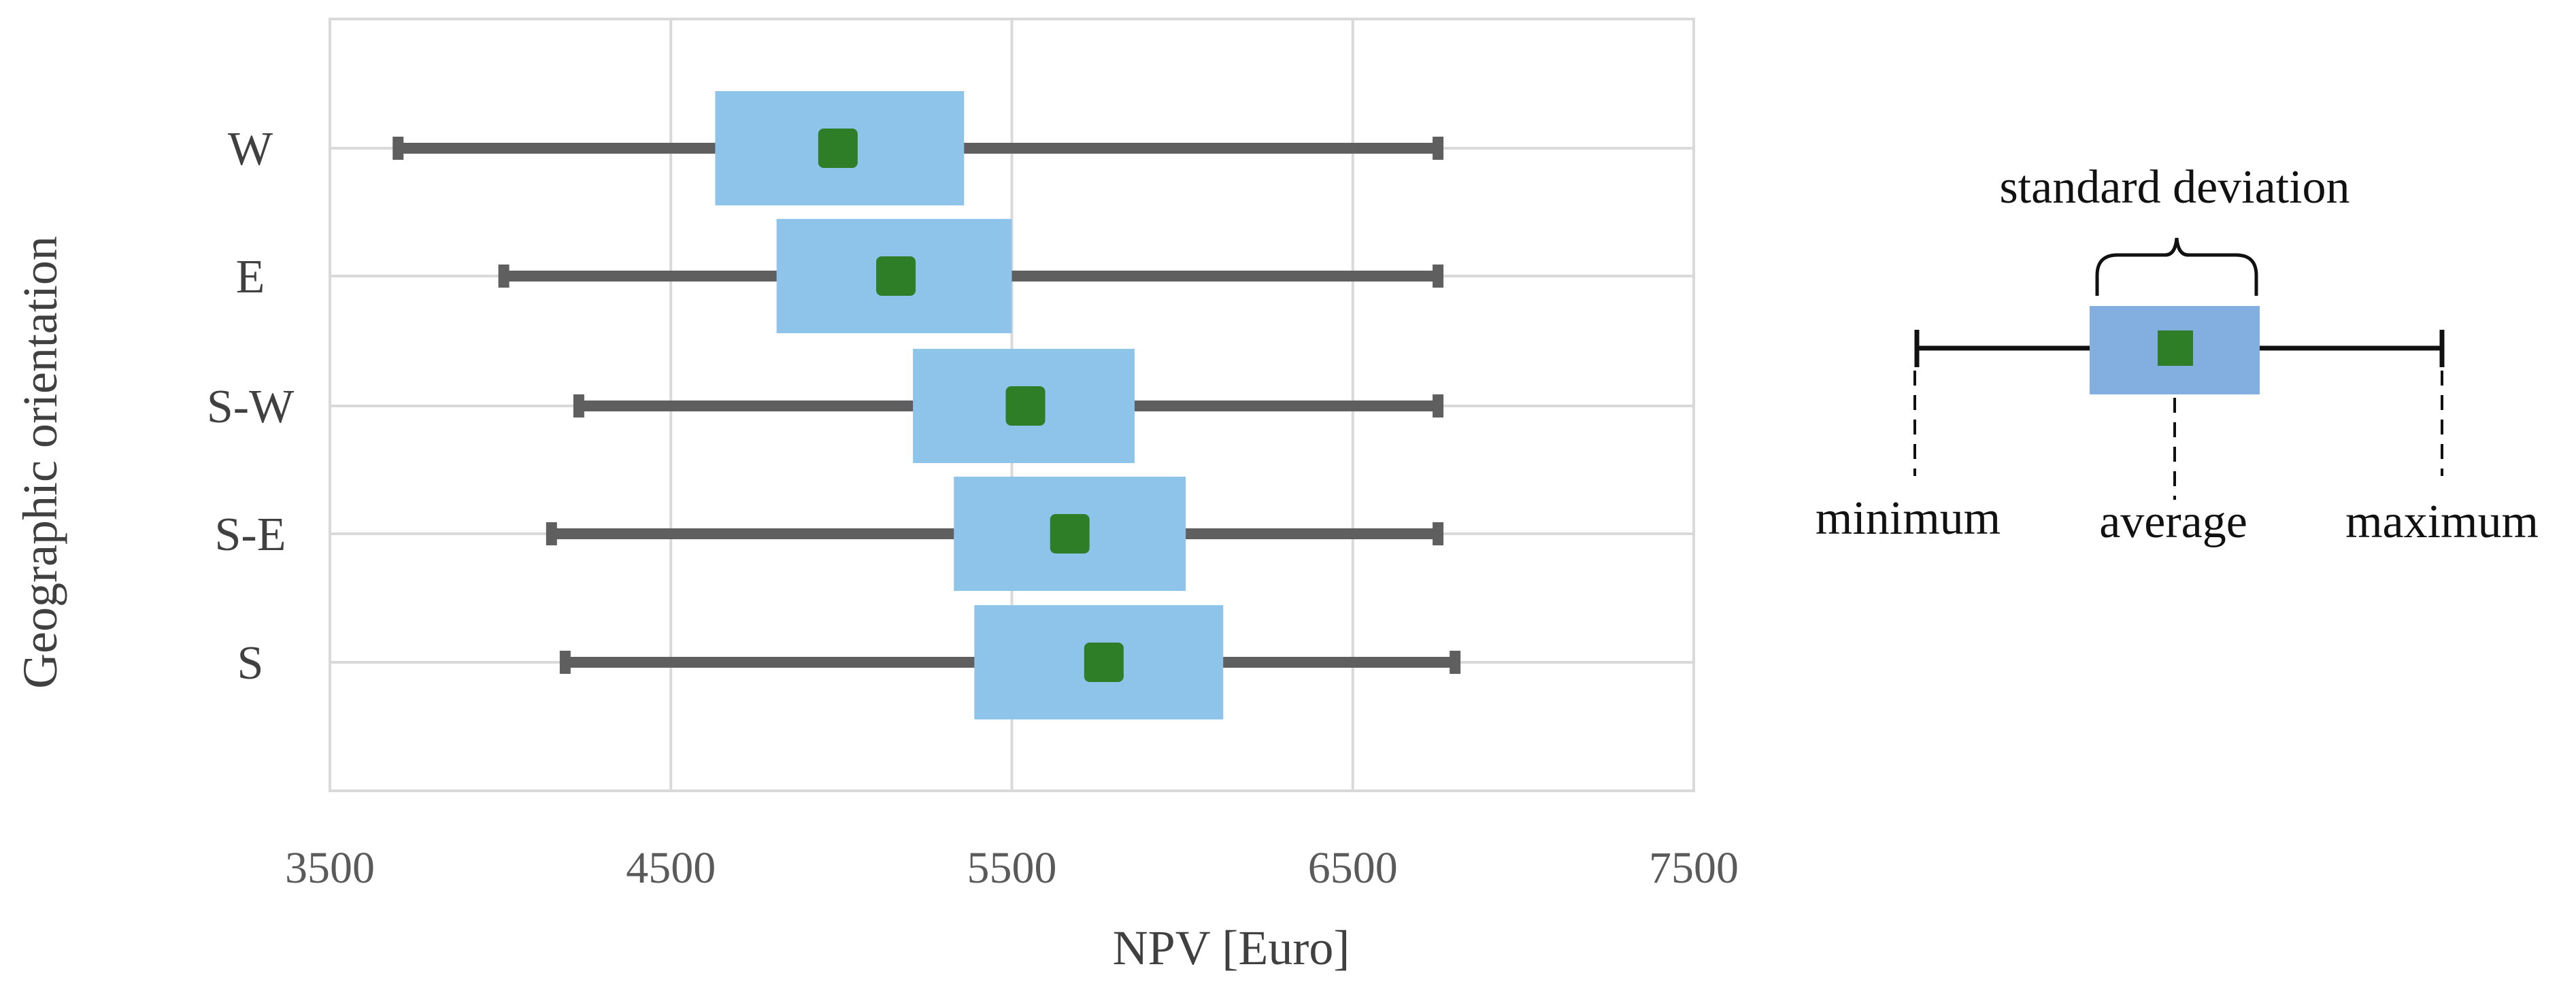 Image resolution: width=2576 pixels, height=988 pixels. I want to click on category-label: W, so click(250, 149).